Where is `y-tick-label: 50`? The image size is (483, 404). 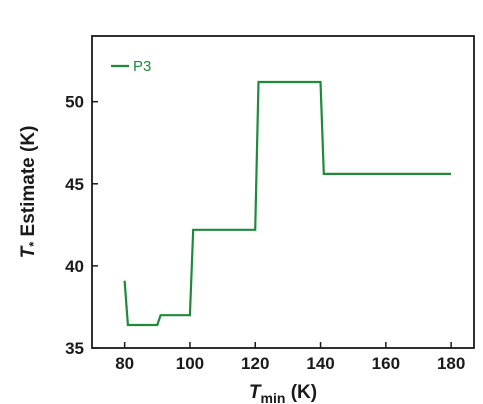 y-tick-label: 50 is located at coordinates (74, 102).